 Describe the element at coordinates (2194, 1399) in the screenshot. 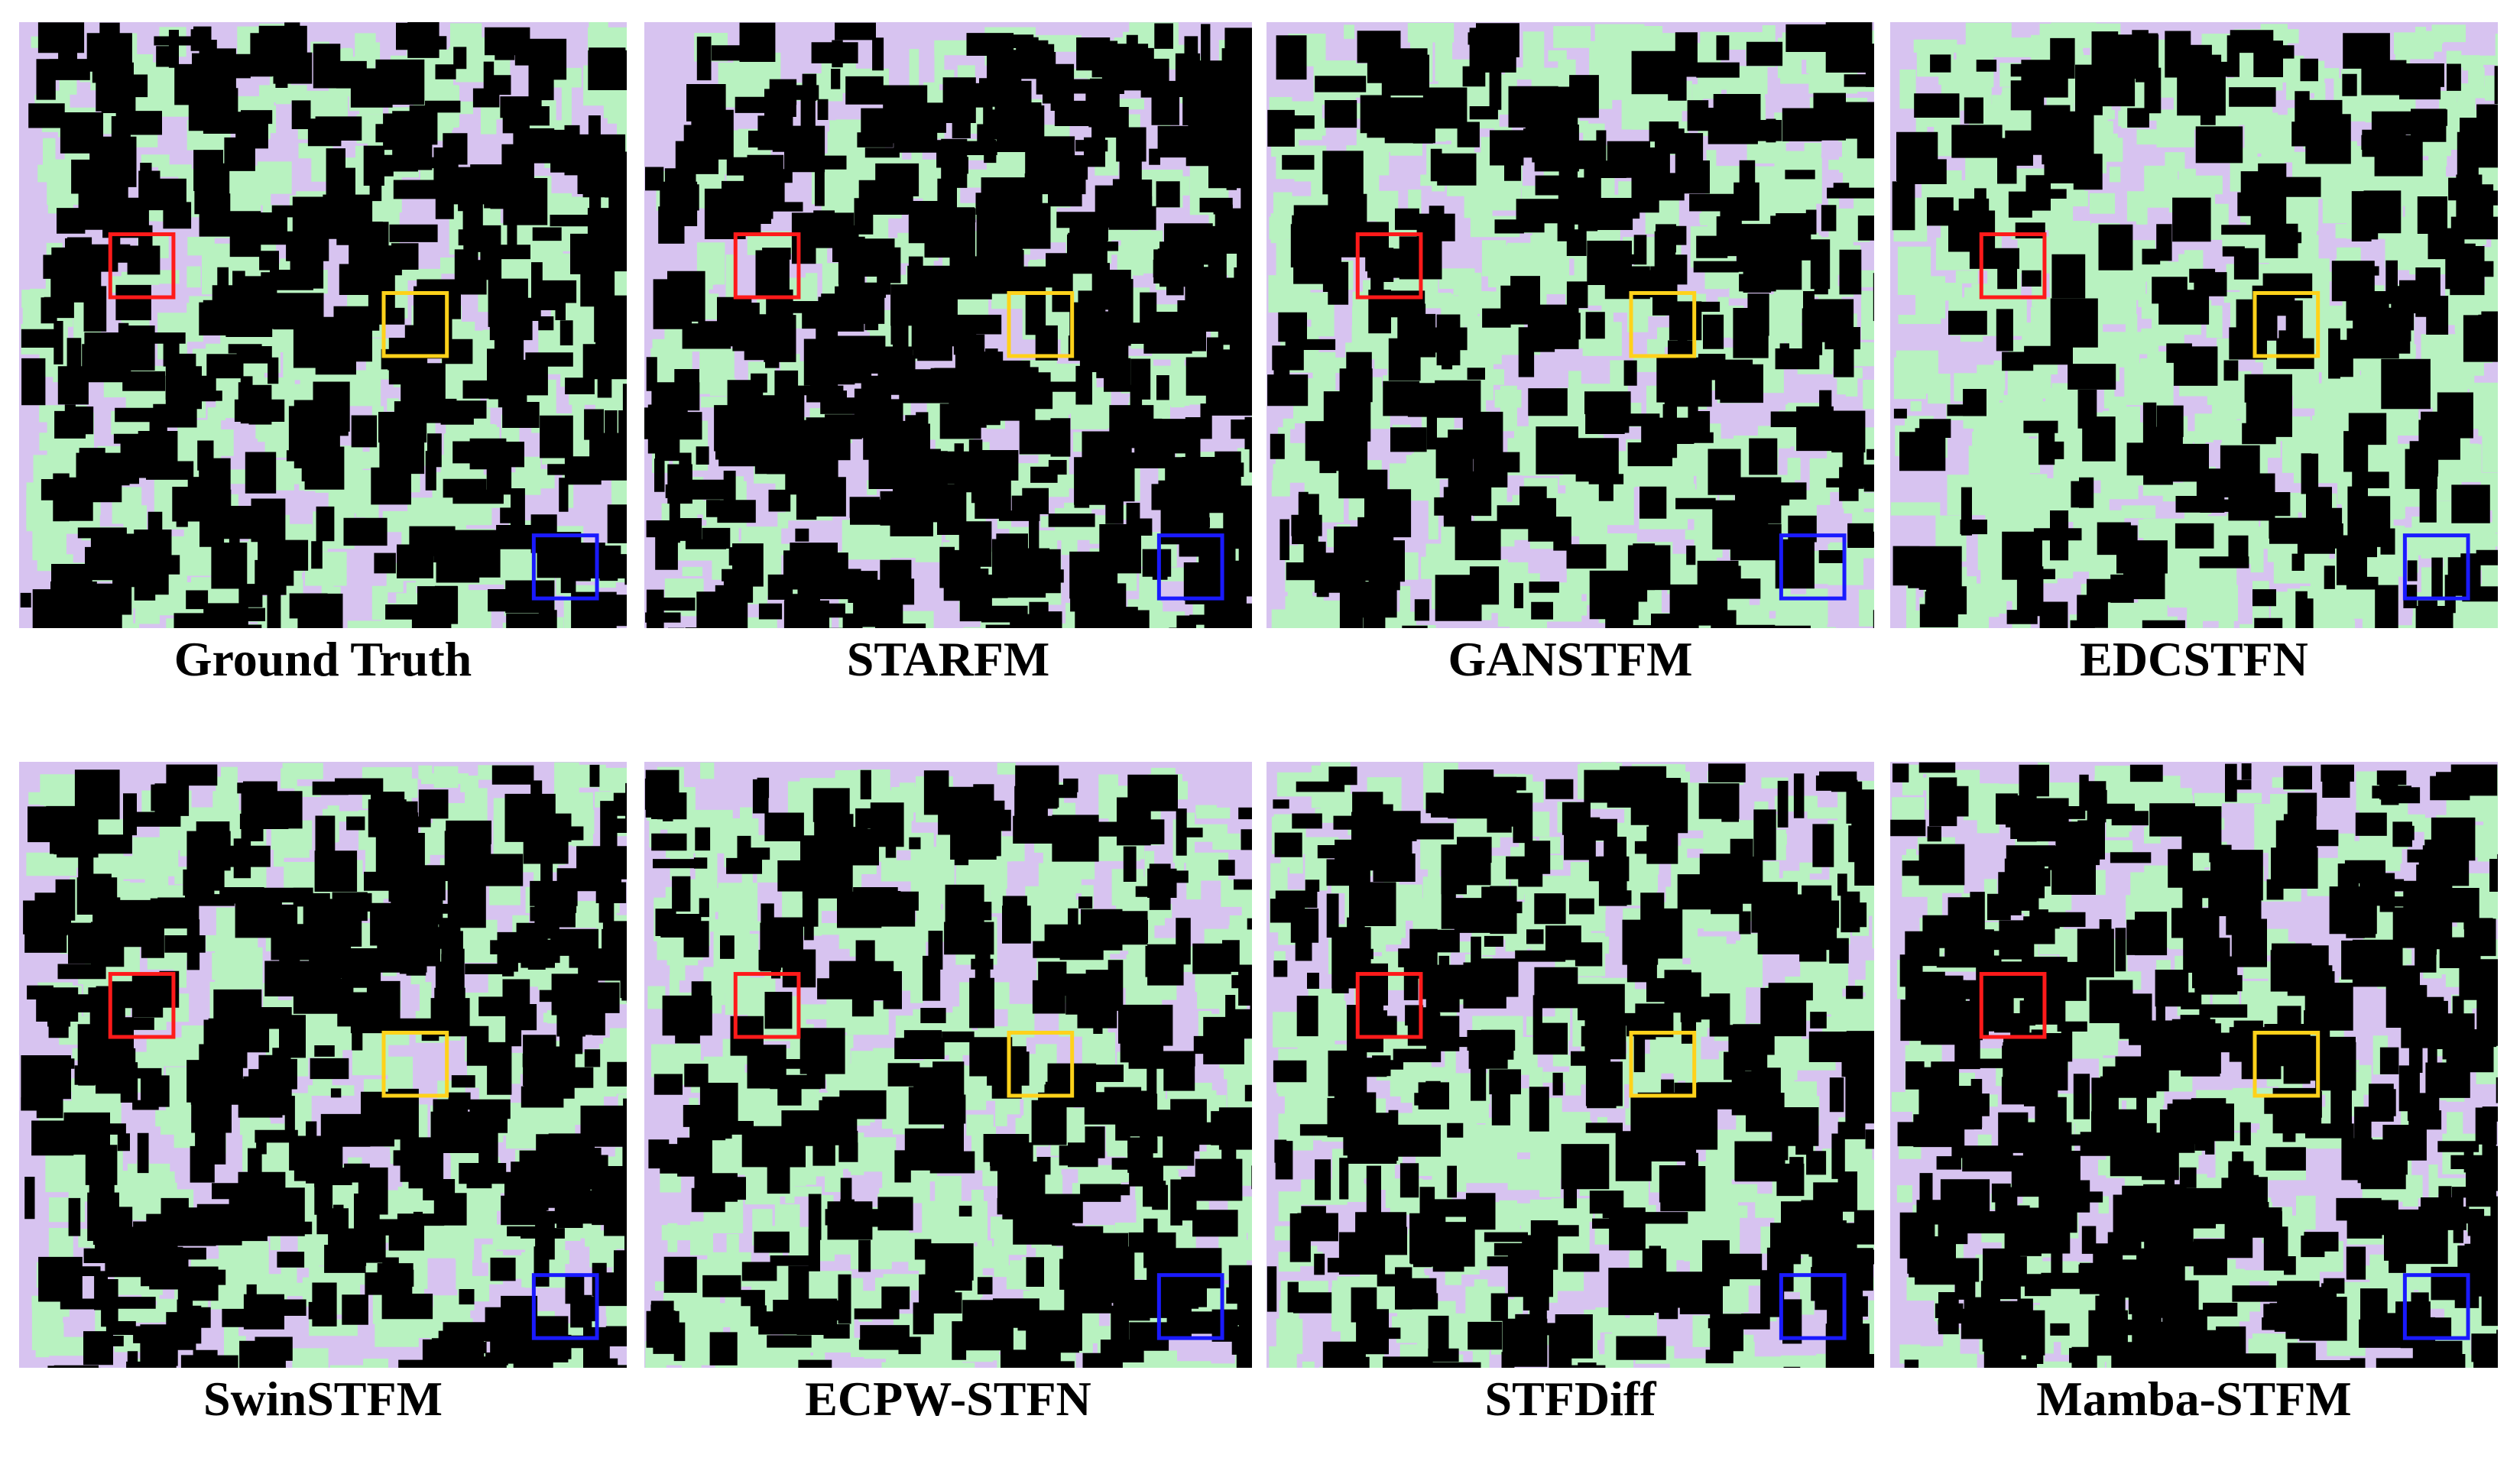

I see `panel-label: Mamba-STFM` at that location.